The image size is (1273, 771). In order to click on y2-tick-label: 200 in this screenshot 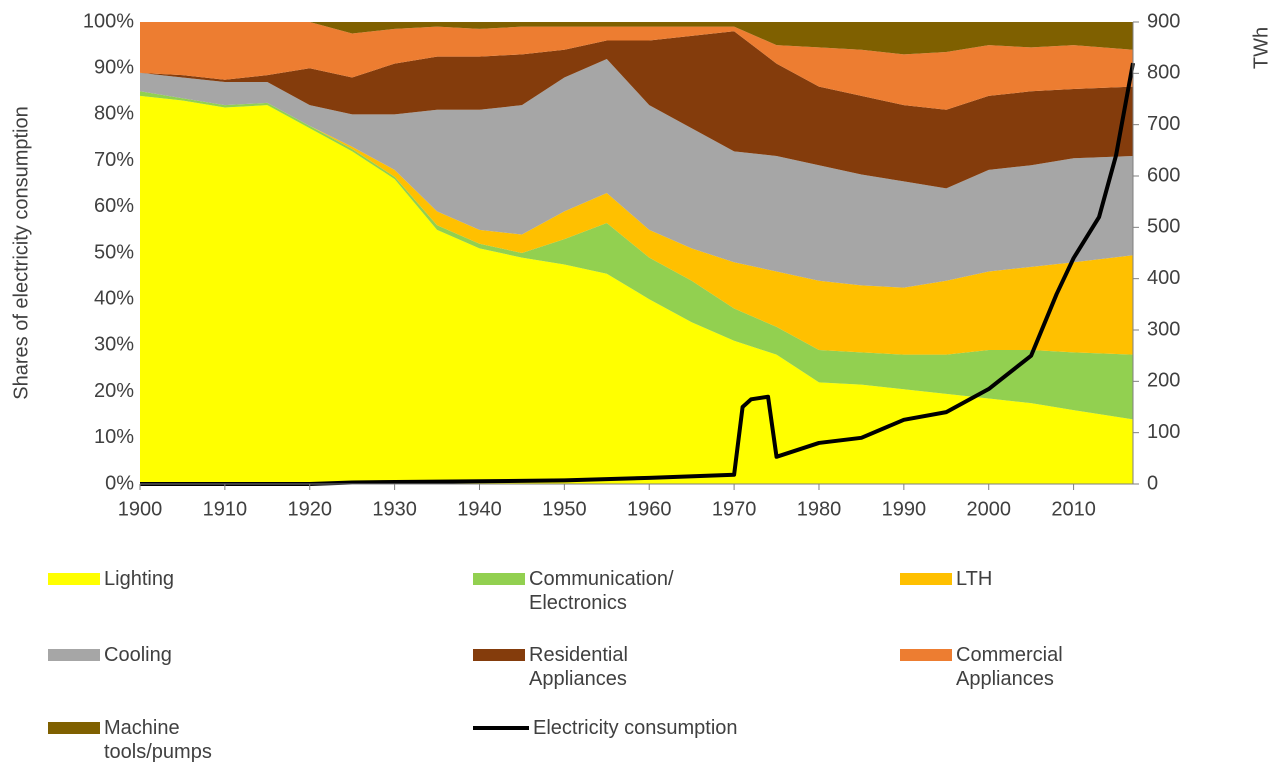, I will do `click(1163, 381)`.